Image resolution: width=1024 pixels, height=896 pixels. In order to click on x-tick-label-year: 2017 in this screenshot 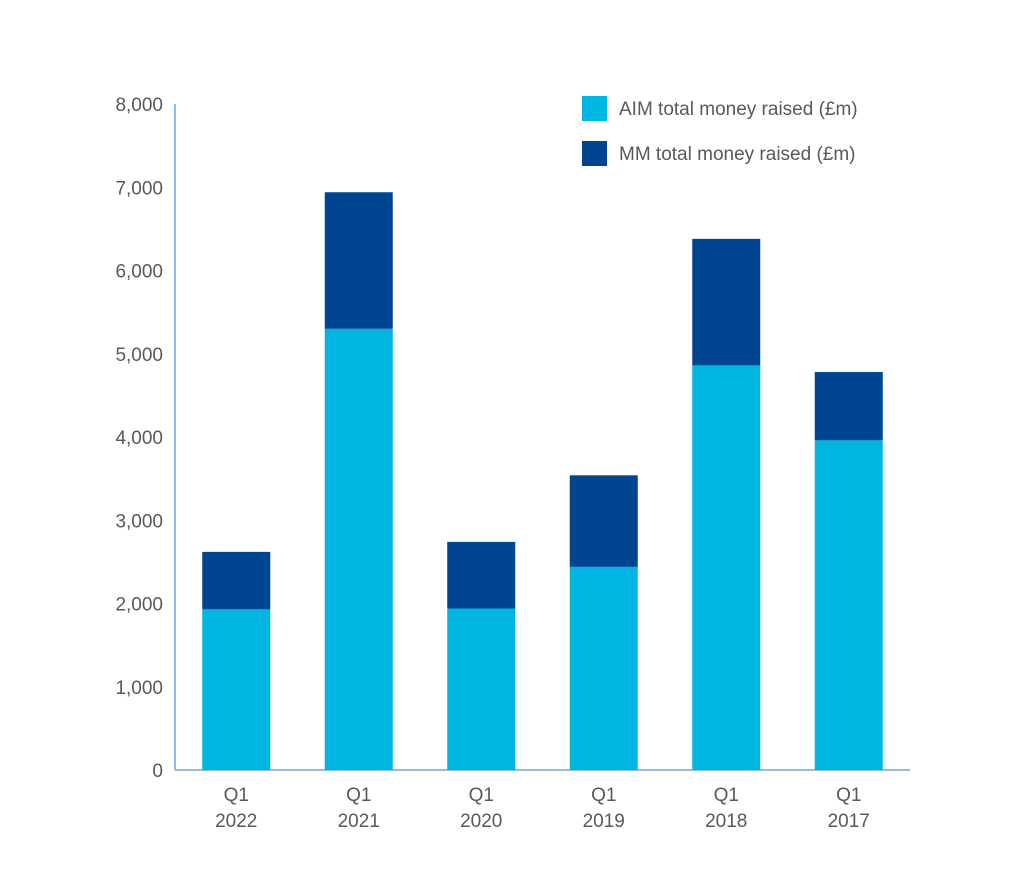, I will do `click(849, 821)`.